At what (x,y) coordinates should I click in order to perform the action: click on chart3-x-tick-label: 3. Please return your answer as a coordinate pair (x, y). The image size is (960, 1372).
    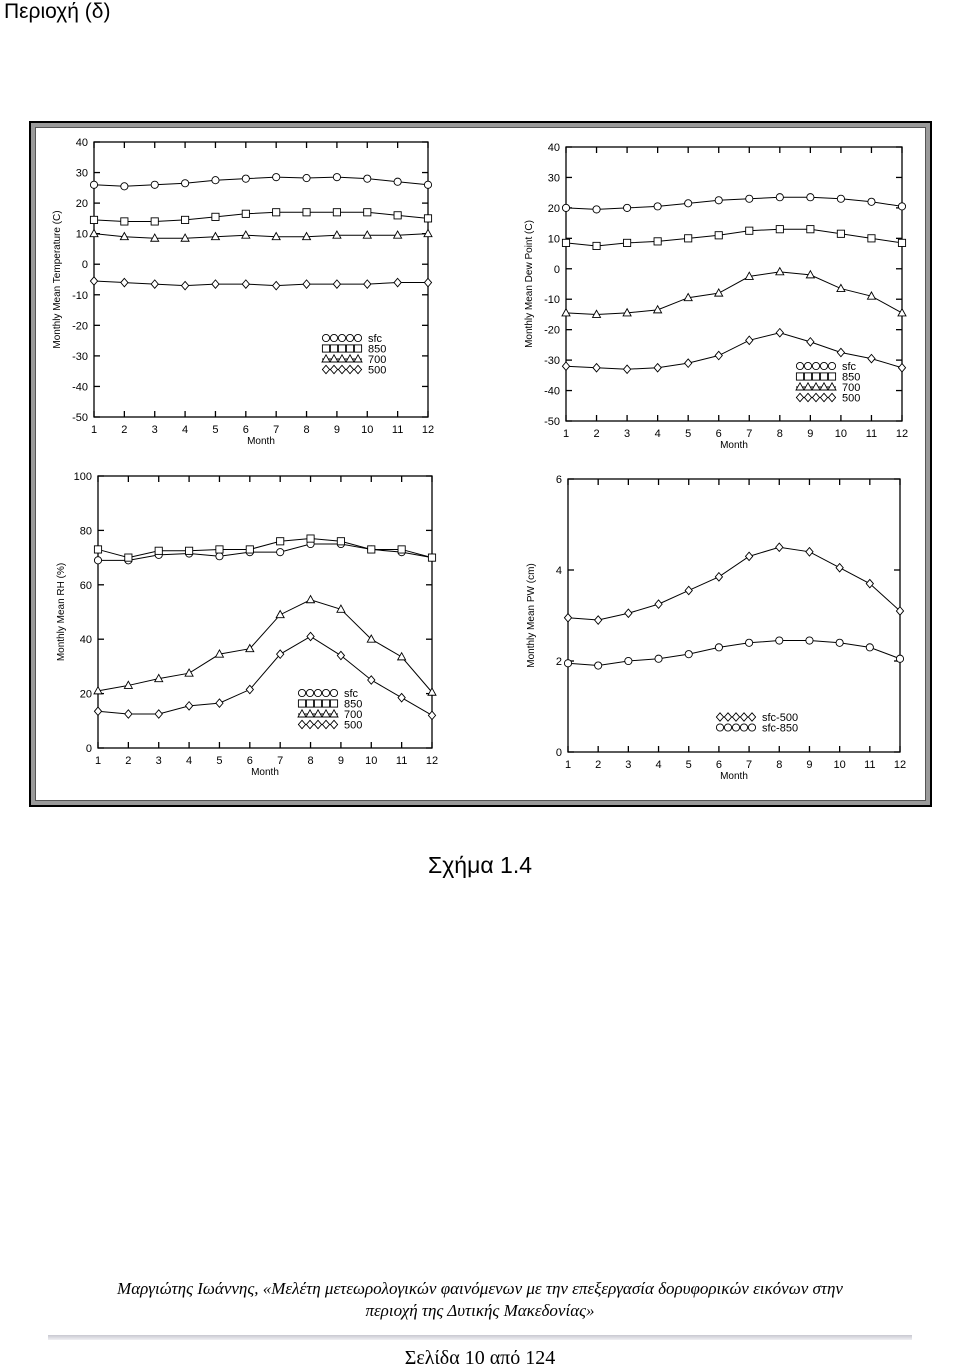
    Looking at the image, I should click on (159, 761).